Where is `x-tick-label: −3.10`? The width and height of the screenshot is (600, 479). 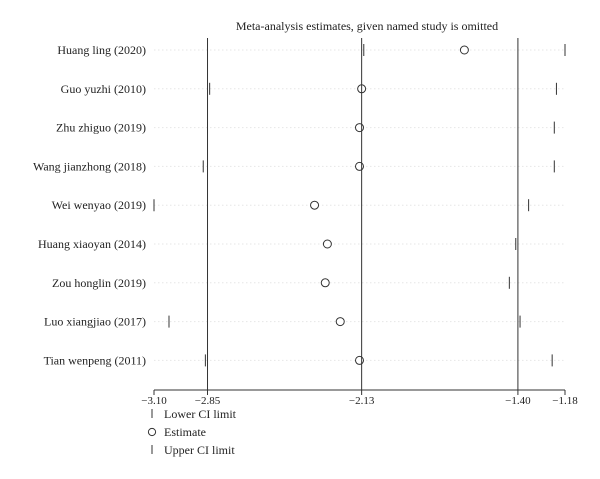
x-tick-label: −3.10 is located at coordinates (154, 401).